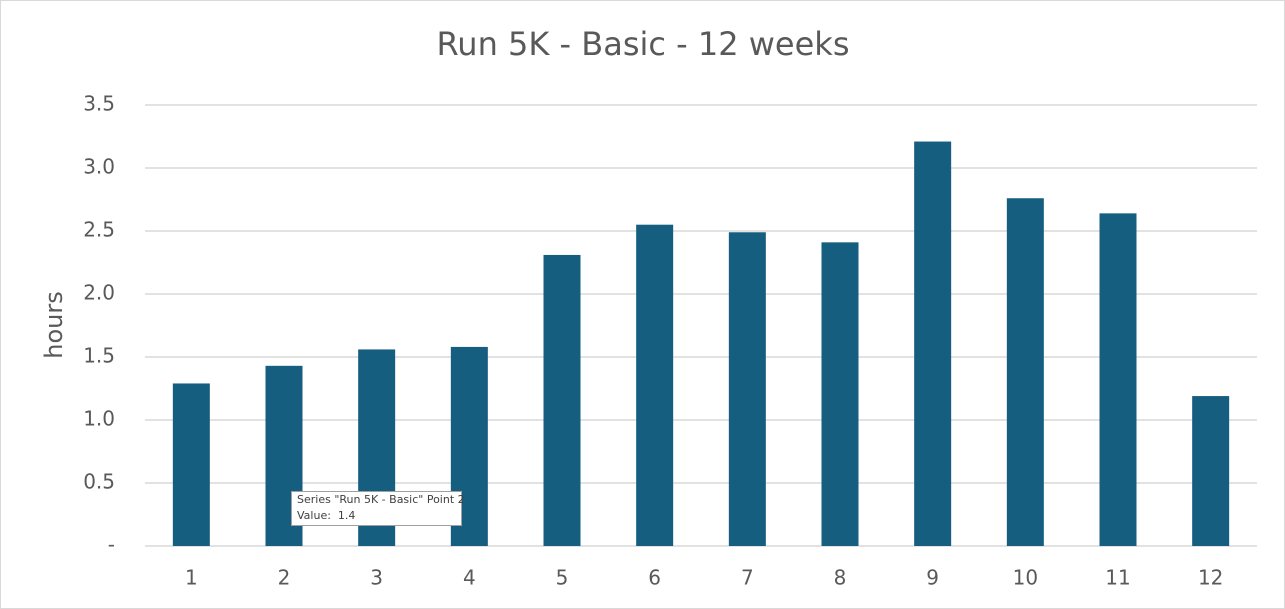 The height and width of the screenshot is (609, 1285). Describe the element at coordinates (99, 482) in the screenshot. I see `y-tick-label: 0.5` at that location.